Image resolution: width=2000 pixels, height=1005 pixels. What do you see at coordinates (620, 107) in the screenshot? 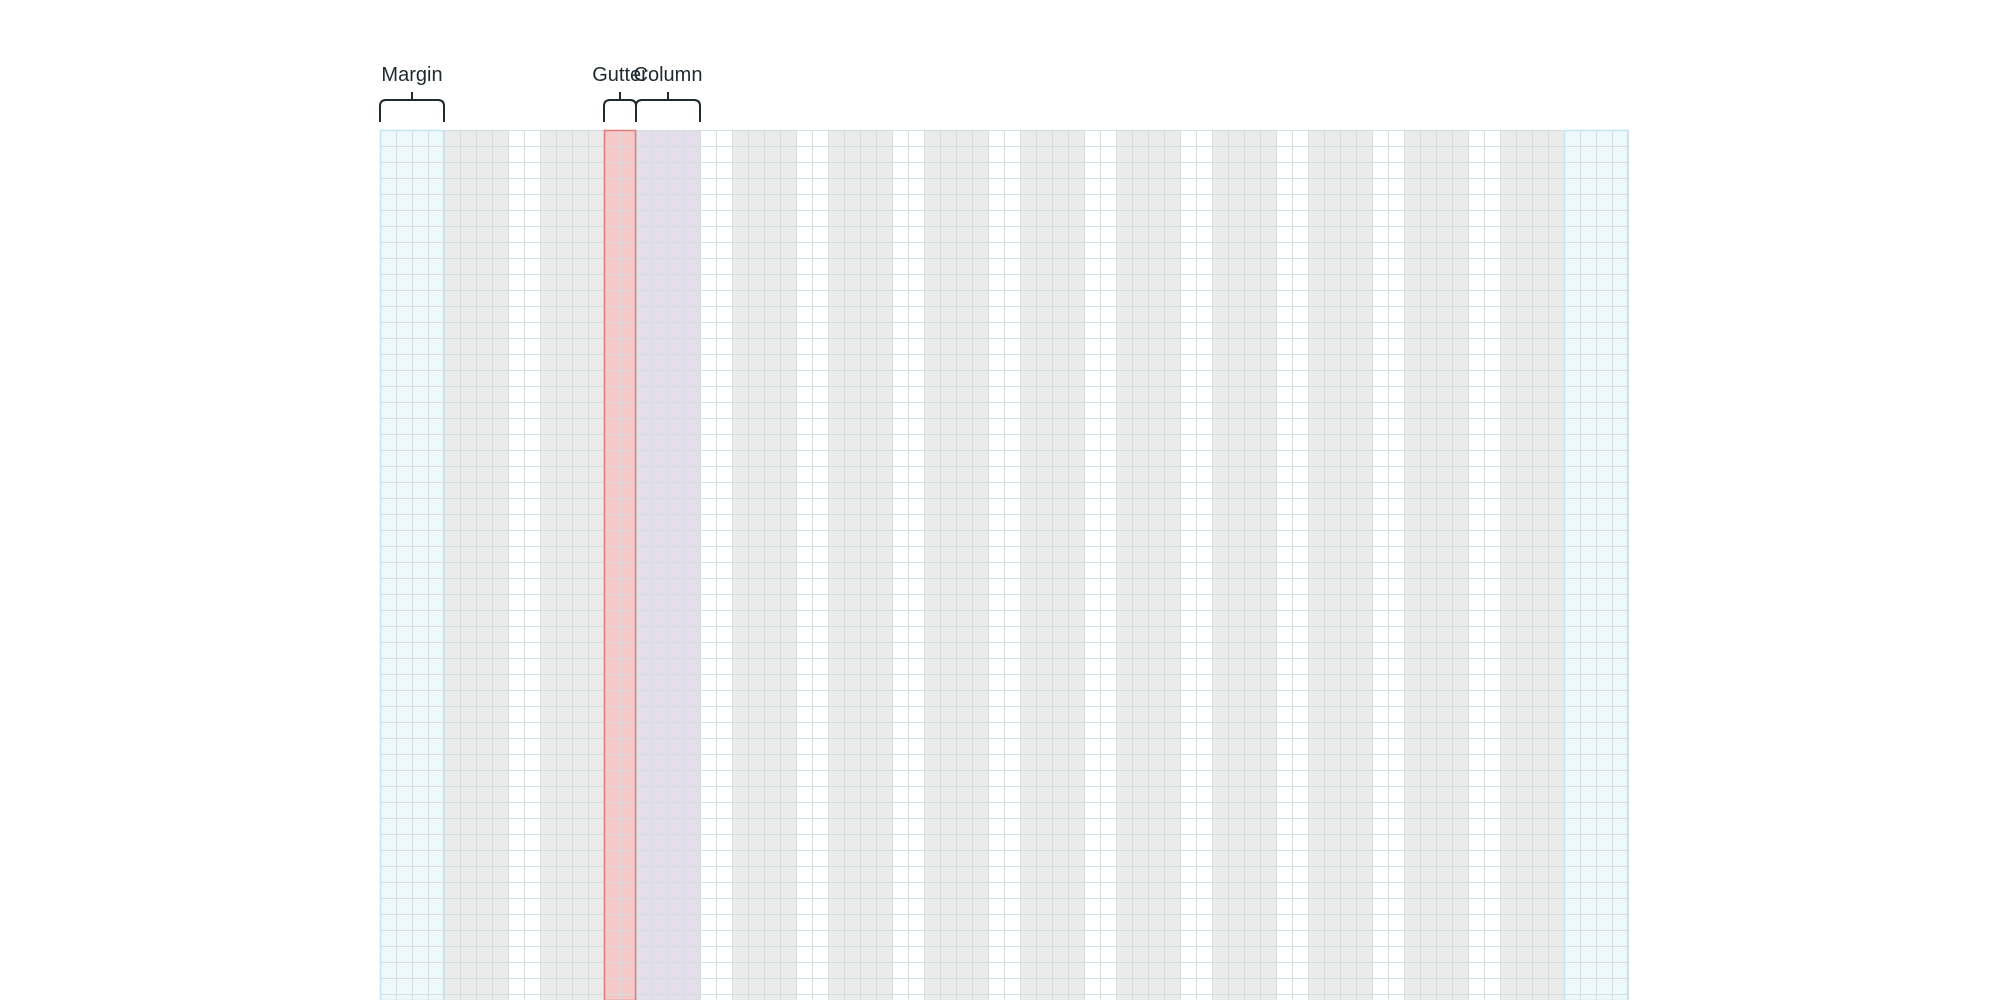
I see `gutter-bracket` at bounding box center [620, 107].